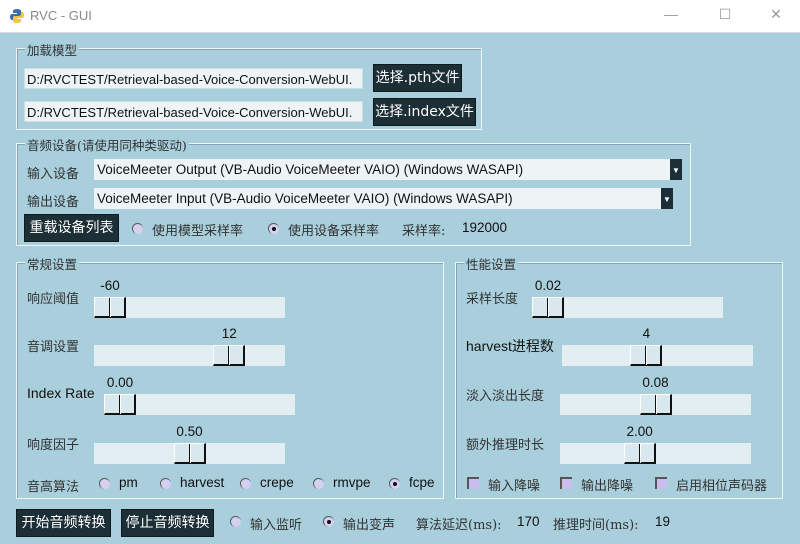 The height and width of the screenshot is (544, 800). What do you see at coordinates (655, 382) in the screenshot?
I see `slider-value: 0.08` at bounding box center [655, 382].